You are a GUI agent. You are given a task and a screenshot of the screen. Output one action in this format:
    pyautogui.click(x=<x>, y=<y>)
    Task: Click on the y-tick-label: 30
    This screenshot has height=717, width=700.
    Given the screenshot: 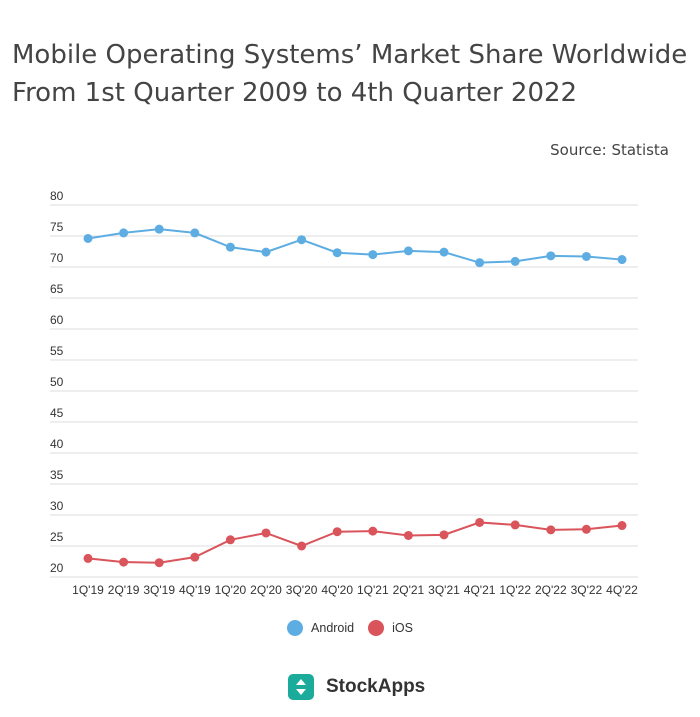 What is the action you would take?
    pyautogui.click(x=57, y=506)
    